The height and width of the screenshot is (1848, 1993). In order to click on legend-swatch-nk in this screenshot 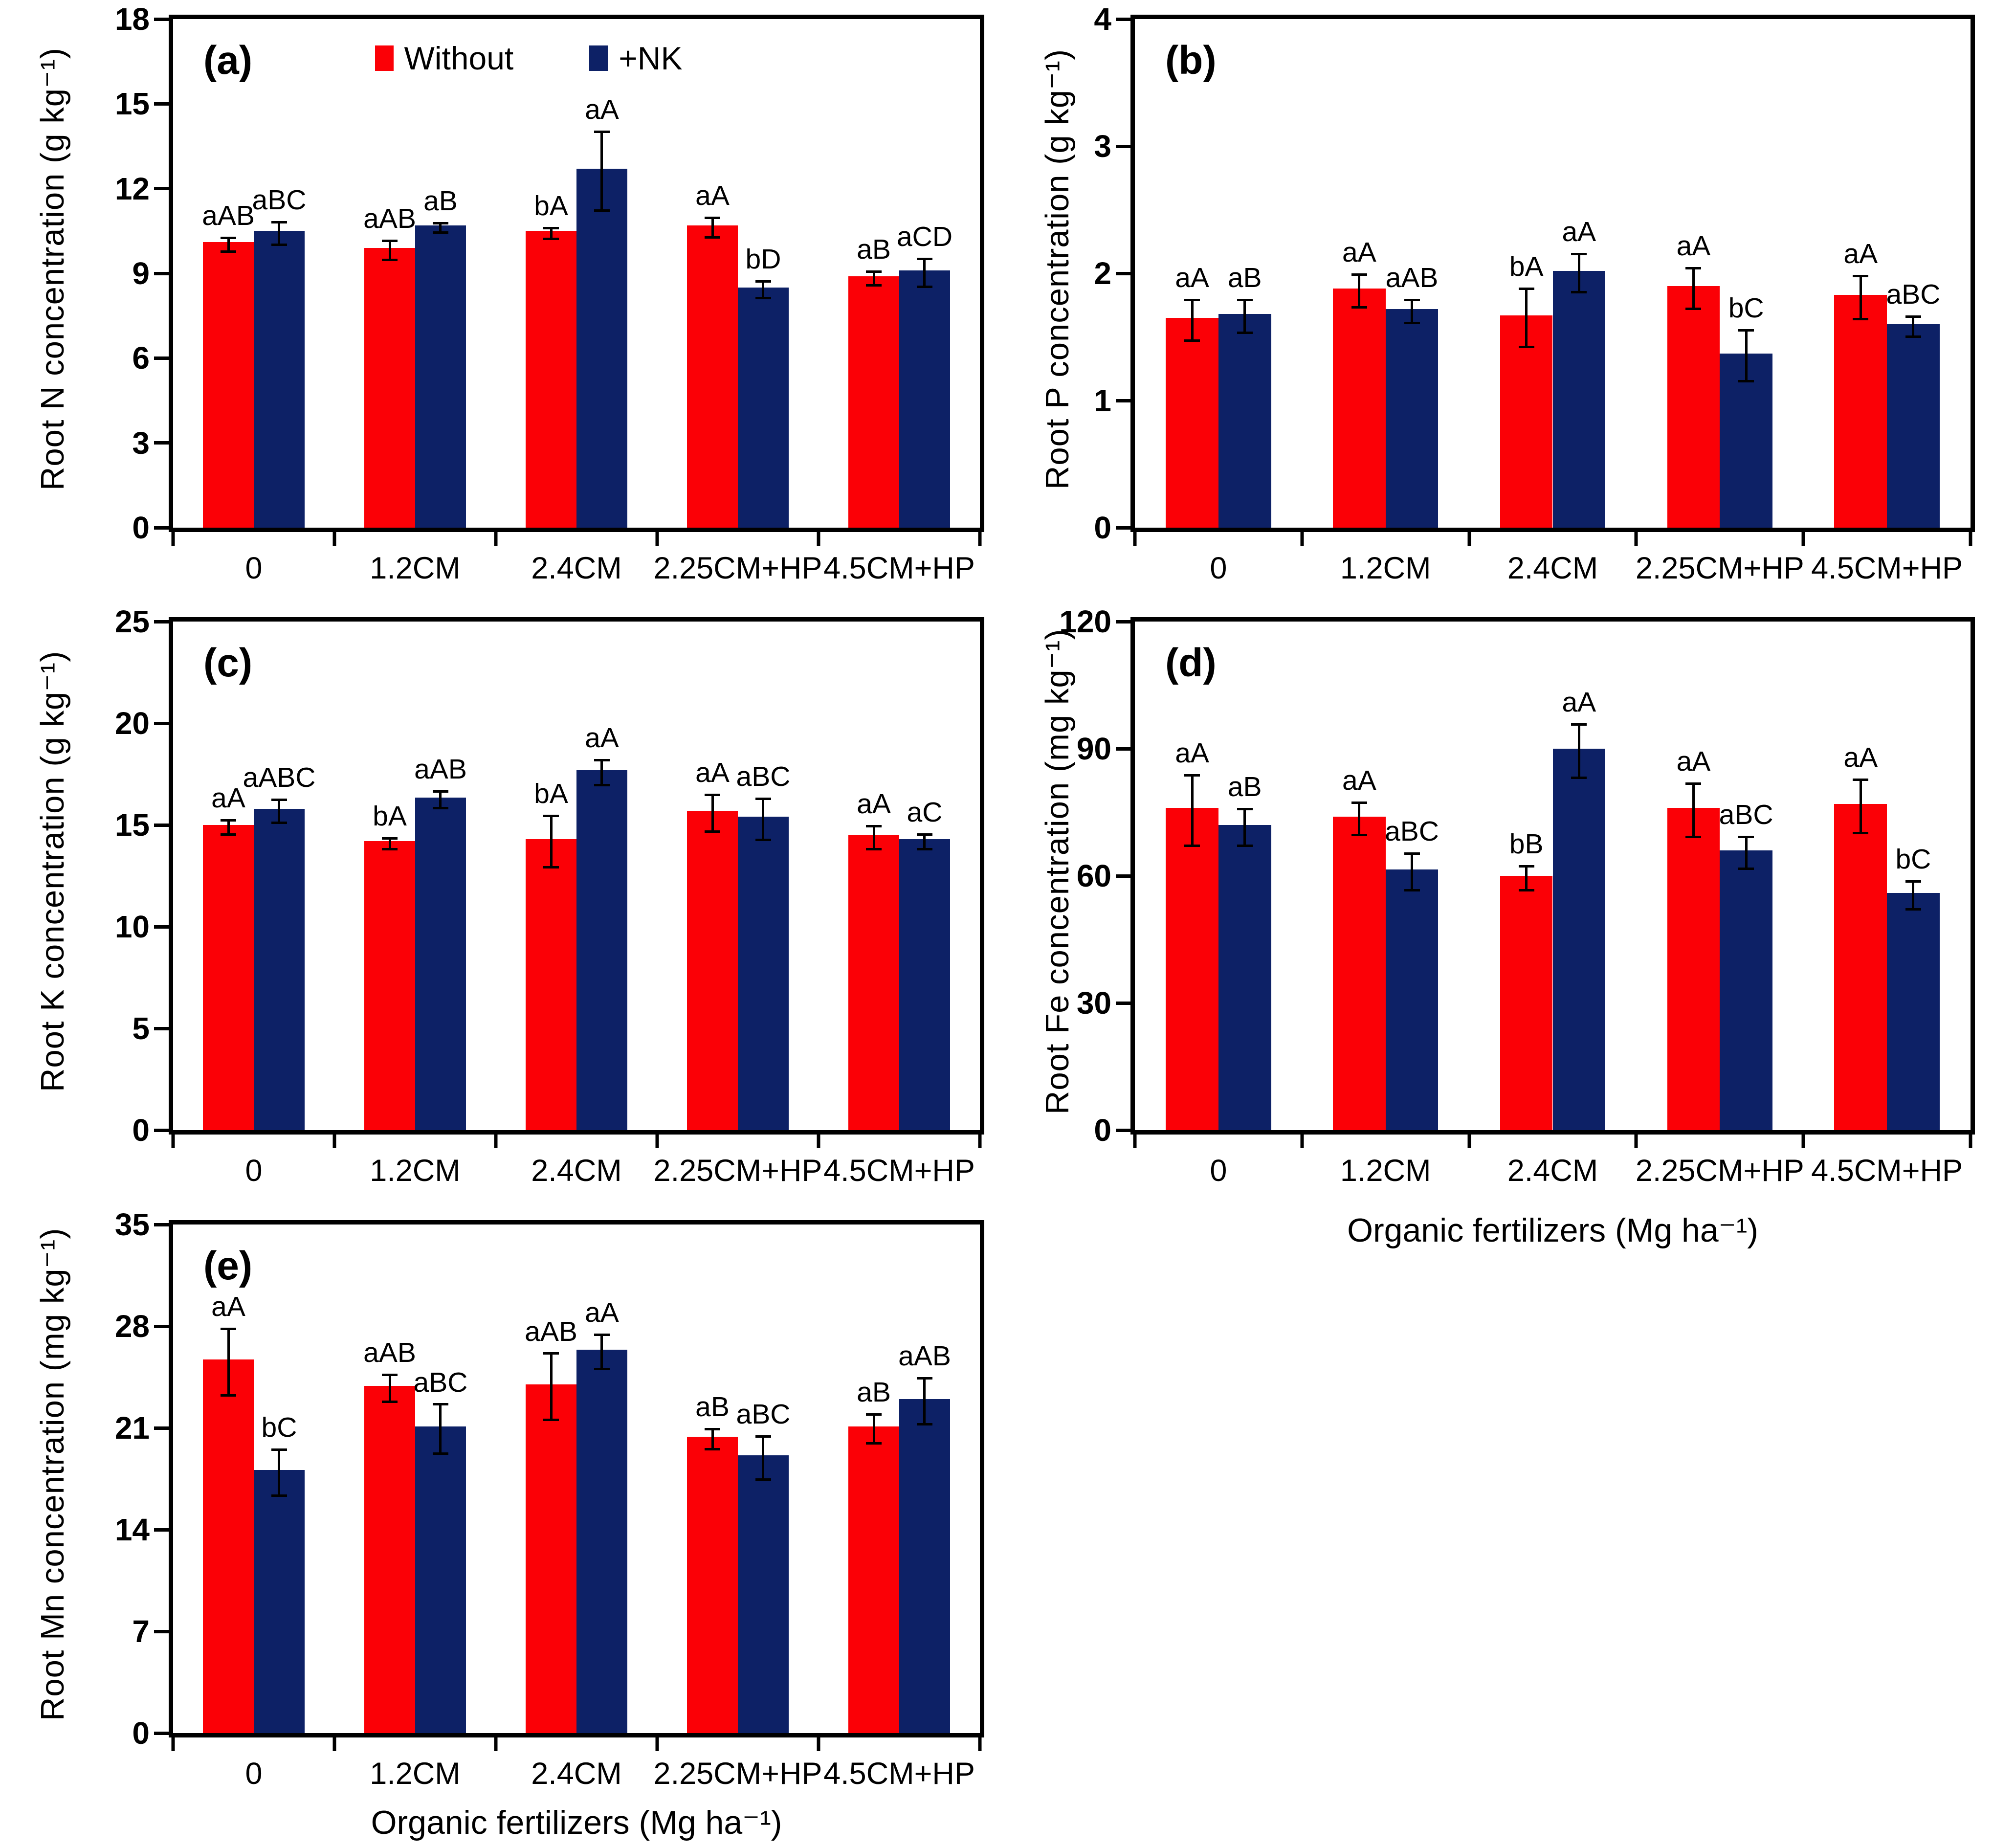, I will do `click(599, 58)`.